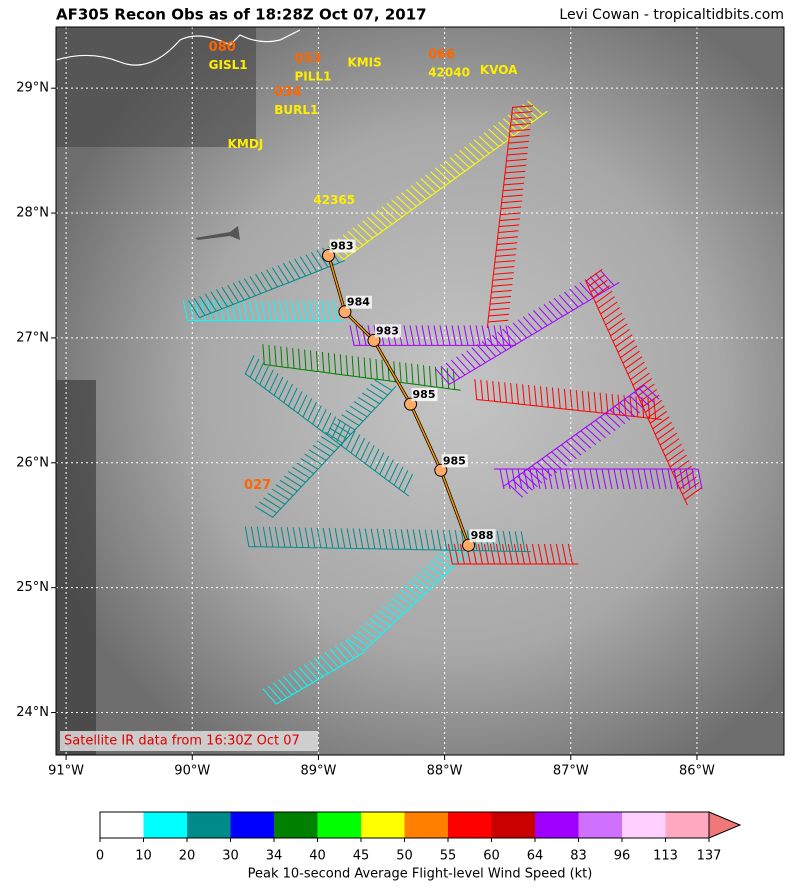 Image resolution: width=800 pixels, height=892 pixels. I want to click on colorbar-tick-label: 10, so click(143, 856).